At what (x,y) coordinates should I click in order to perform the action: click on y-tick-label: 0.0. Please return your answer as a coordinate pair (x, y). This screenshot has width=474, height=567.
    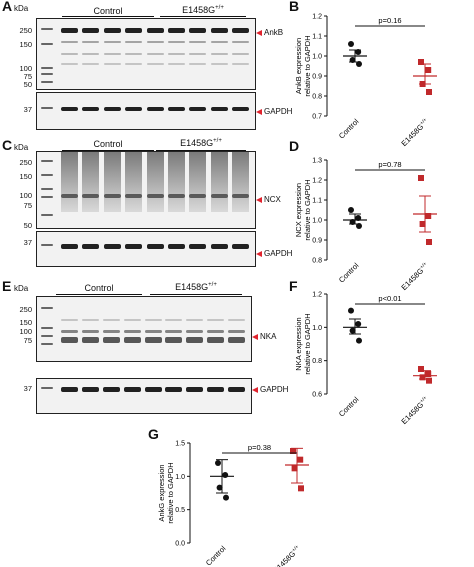
    Looking at the image, I should click on (180, 544).